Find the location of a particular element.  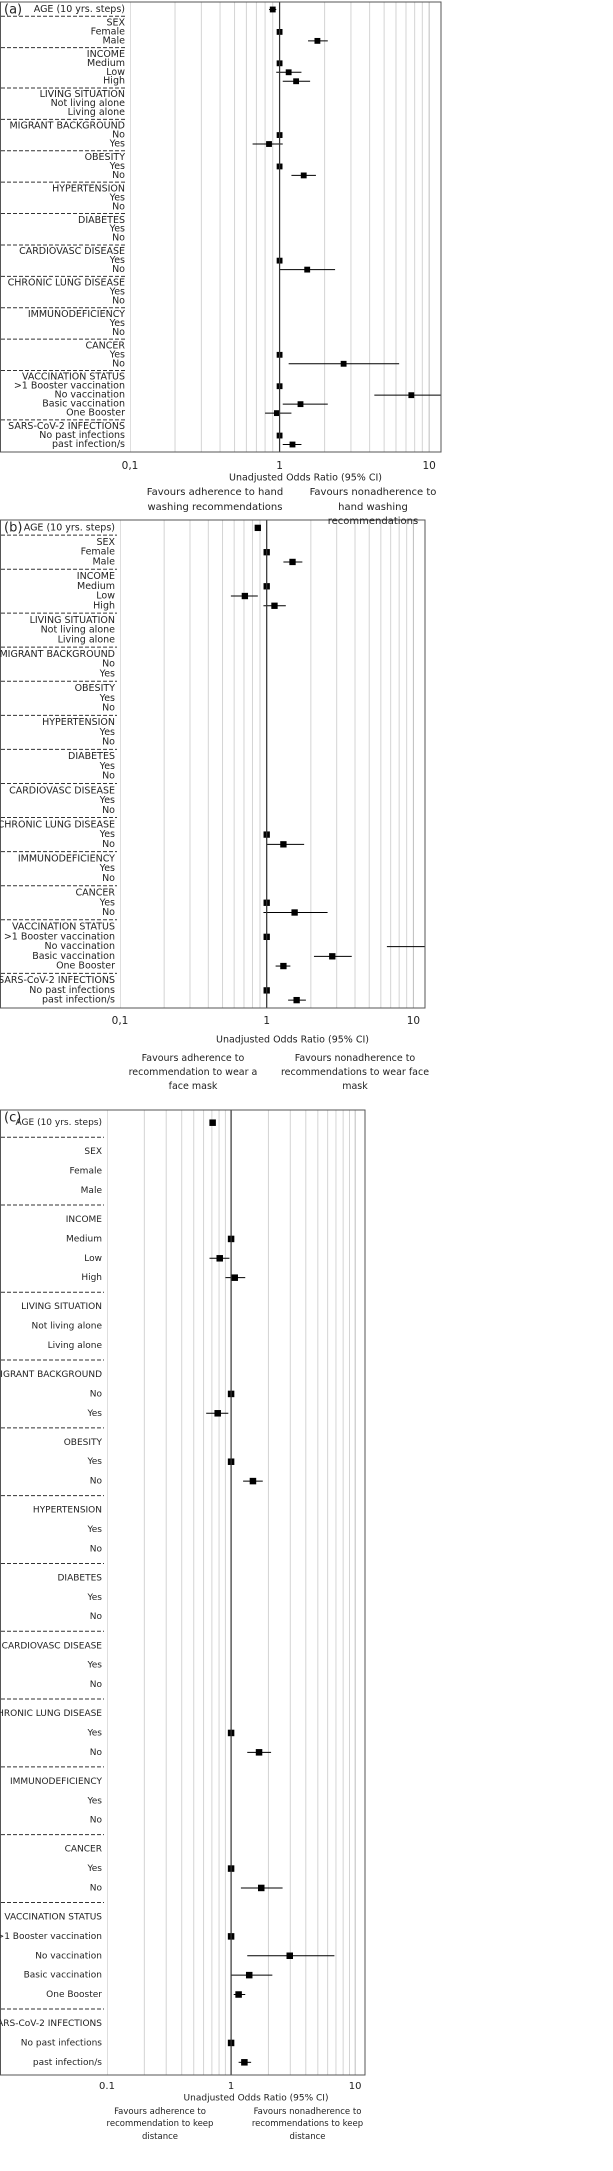

x-tick-label: 0,1 is located at coordinates (130, 466).